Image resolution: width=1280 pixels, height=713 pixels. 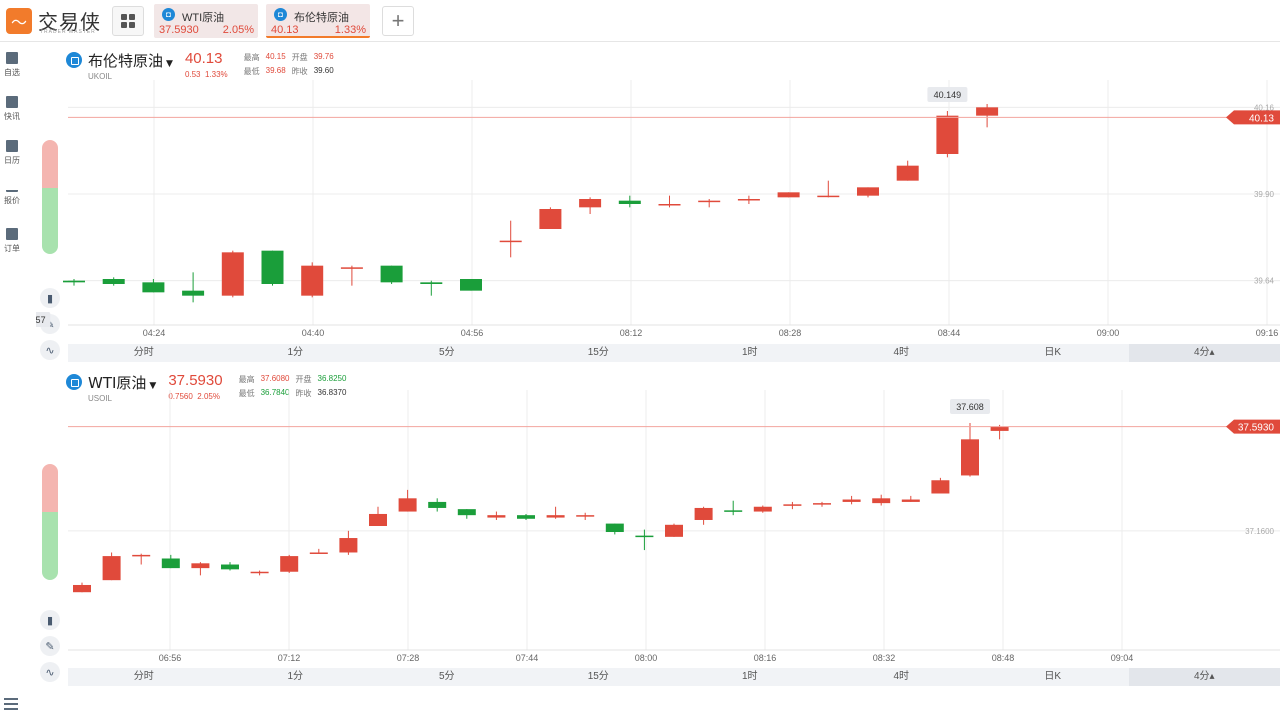 What do you see at coordinates (12, 364) in the screenshot?
I see `sidebar: 自选 快讯 日历 报价 订单` at bounding box center [12, 364].